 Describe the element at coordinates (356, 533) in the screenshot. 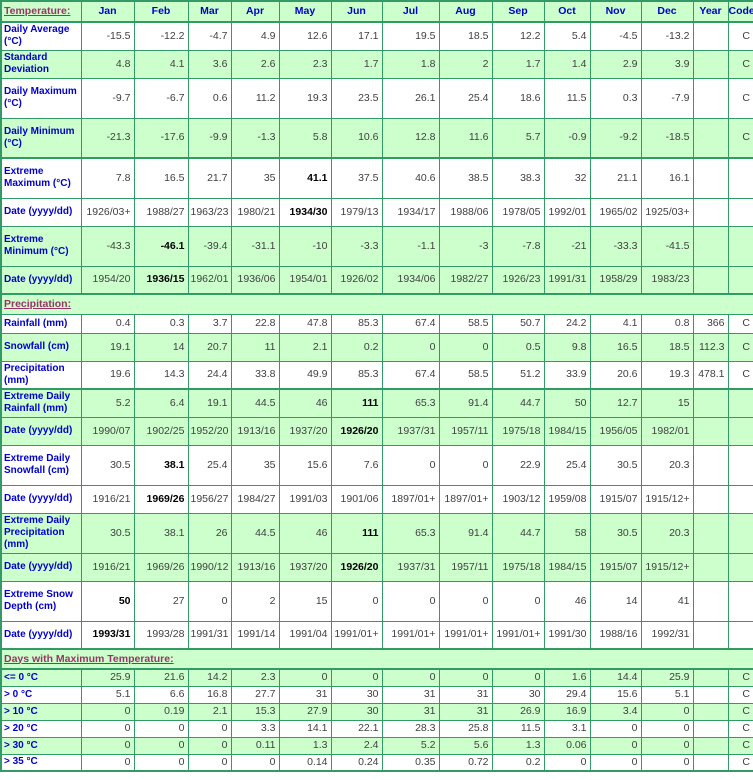

I see `value-cell: 111` at that location.